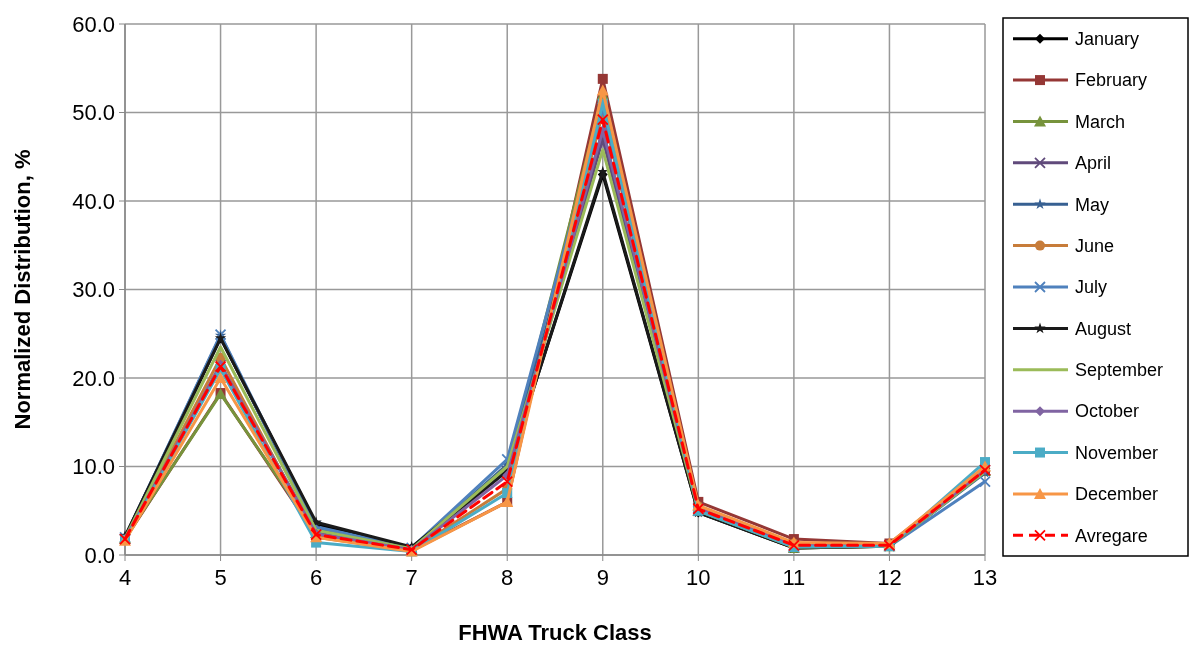 The width and height of the screenshot is (1190, 646). I want to click on y-axis-title: Normalized Distribution, %, so click(22, 289).